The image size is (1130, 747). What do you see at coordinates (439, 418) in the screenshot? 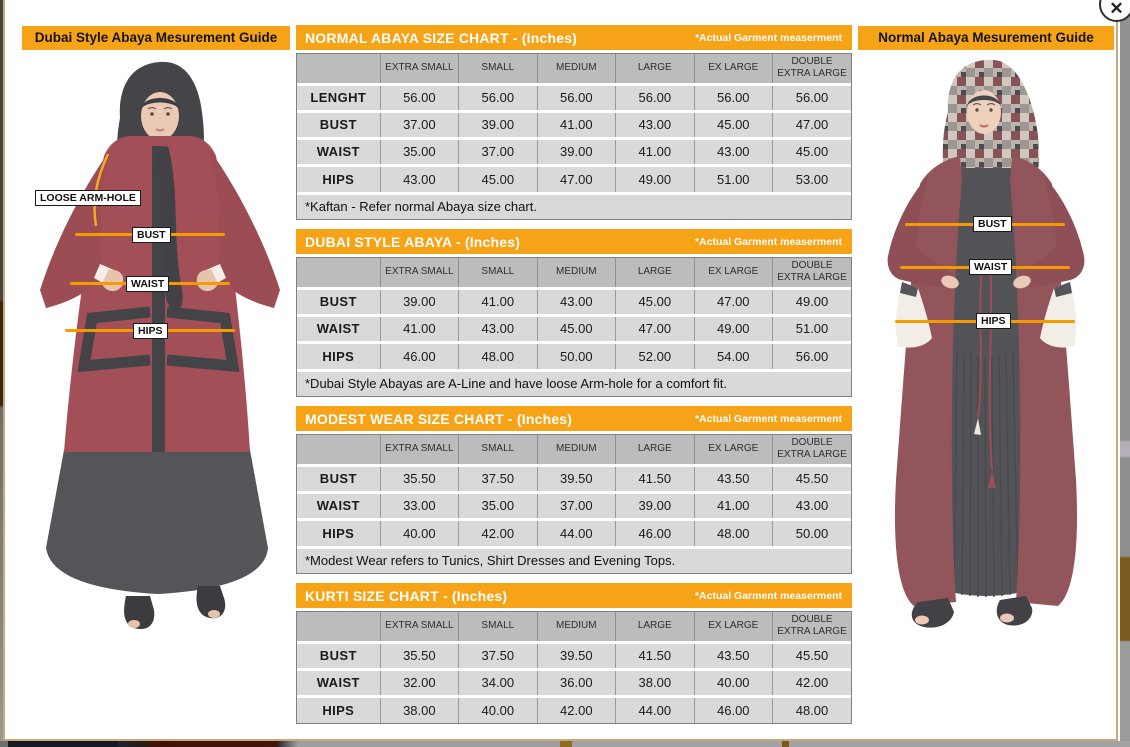
I see `chart-title: MODEST WEAR SIZE CHART - (Inches)` at bounding box center [439, 418].